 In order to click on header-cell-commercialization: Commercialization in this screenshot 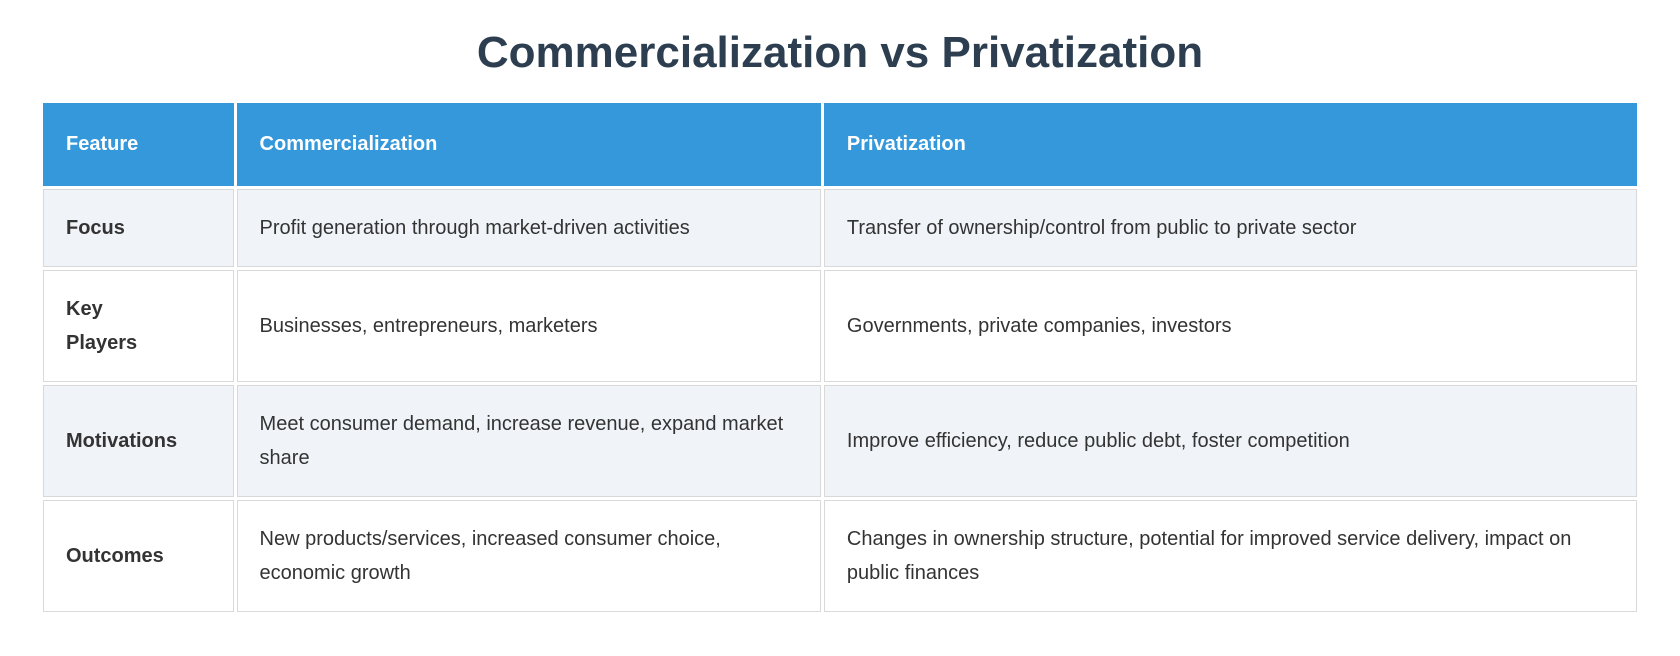, I will do `click(528, 144)`.